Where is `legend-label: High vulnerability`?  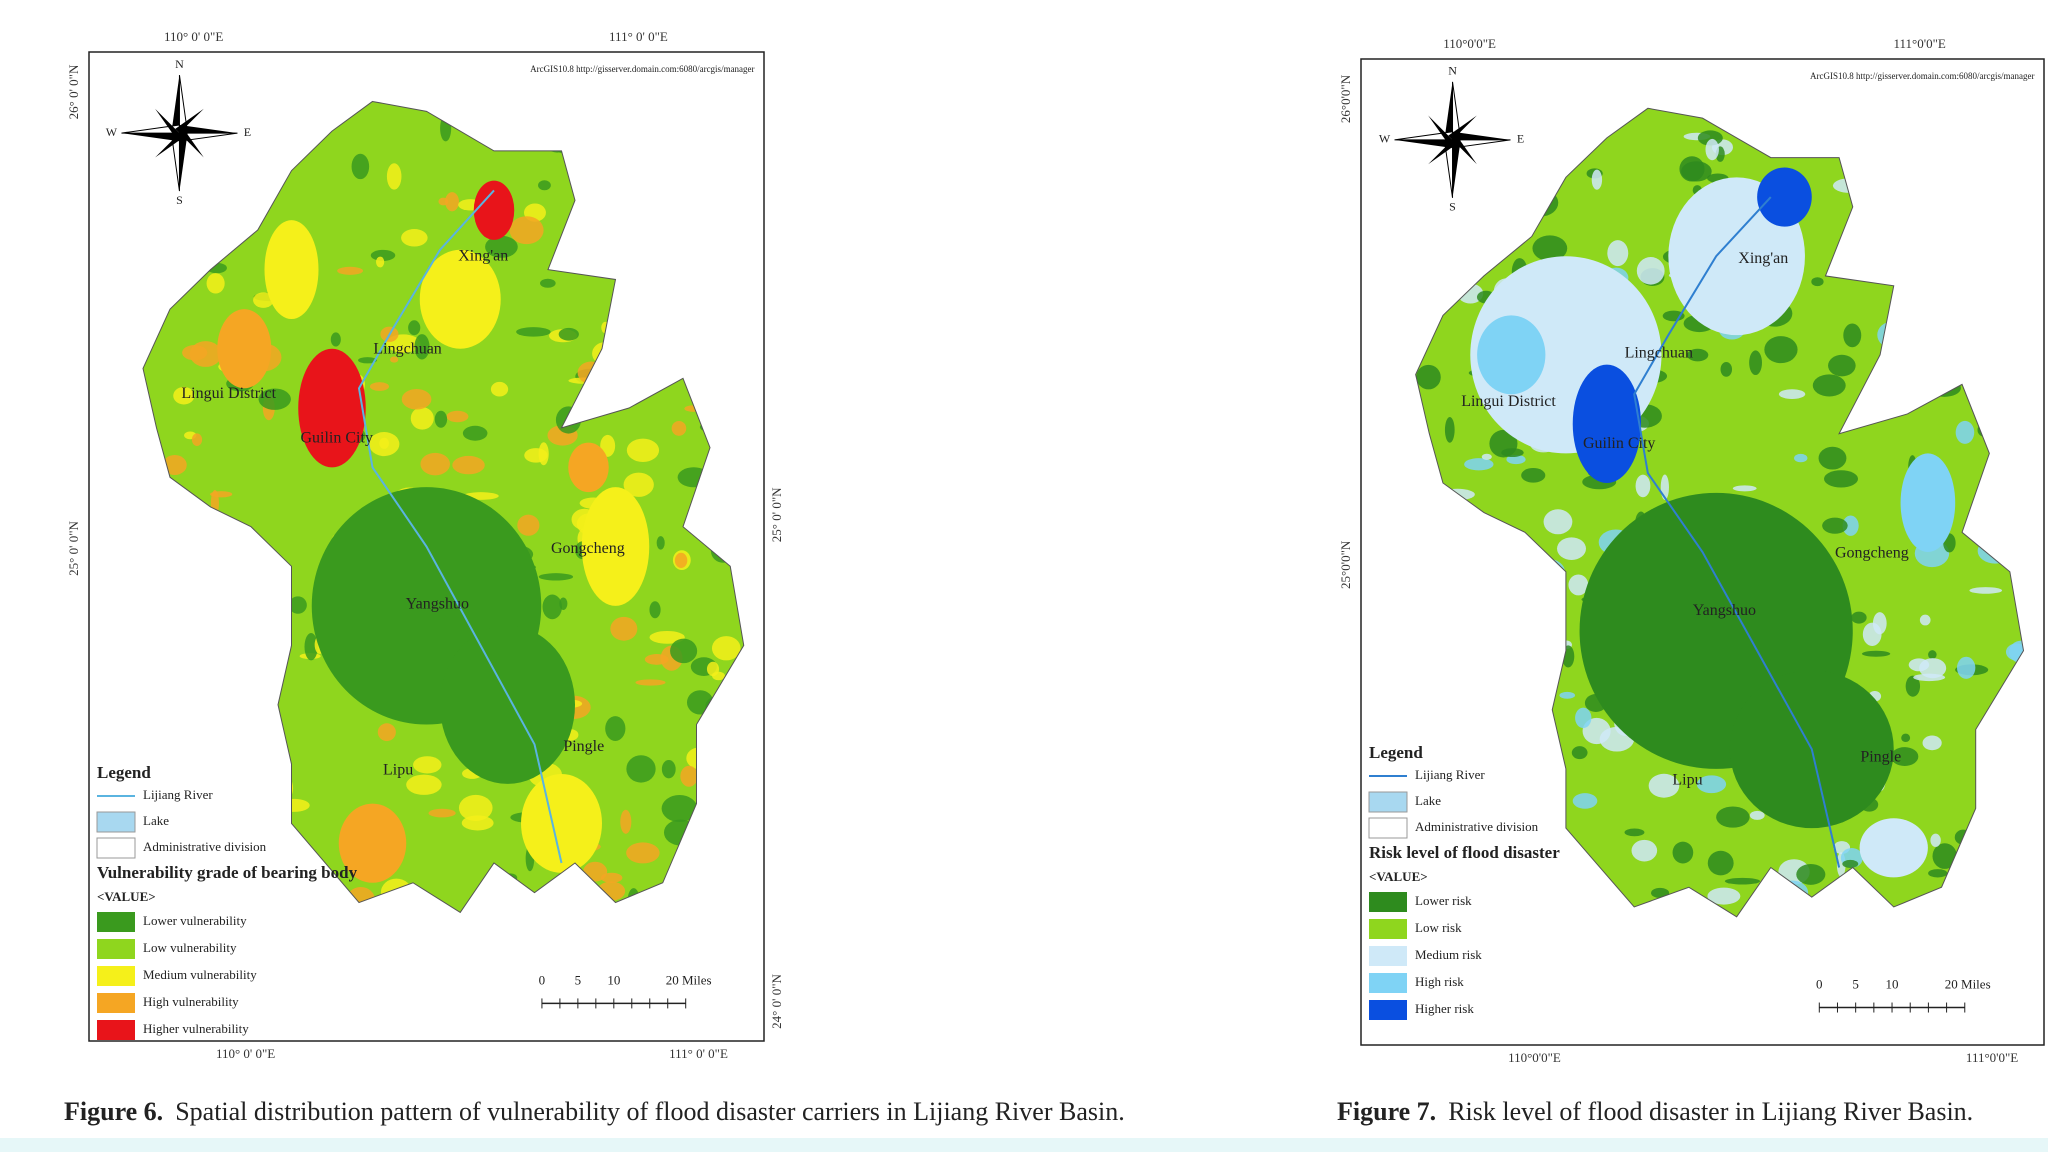 legend-label: High vulnerability is located at coordinates (191, 1001).